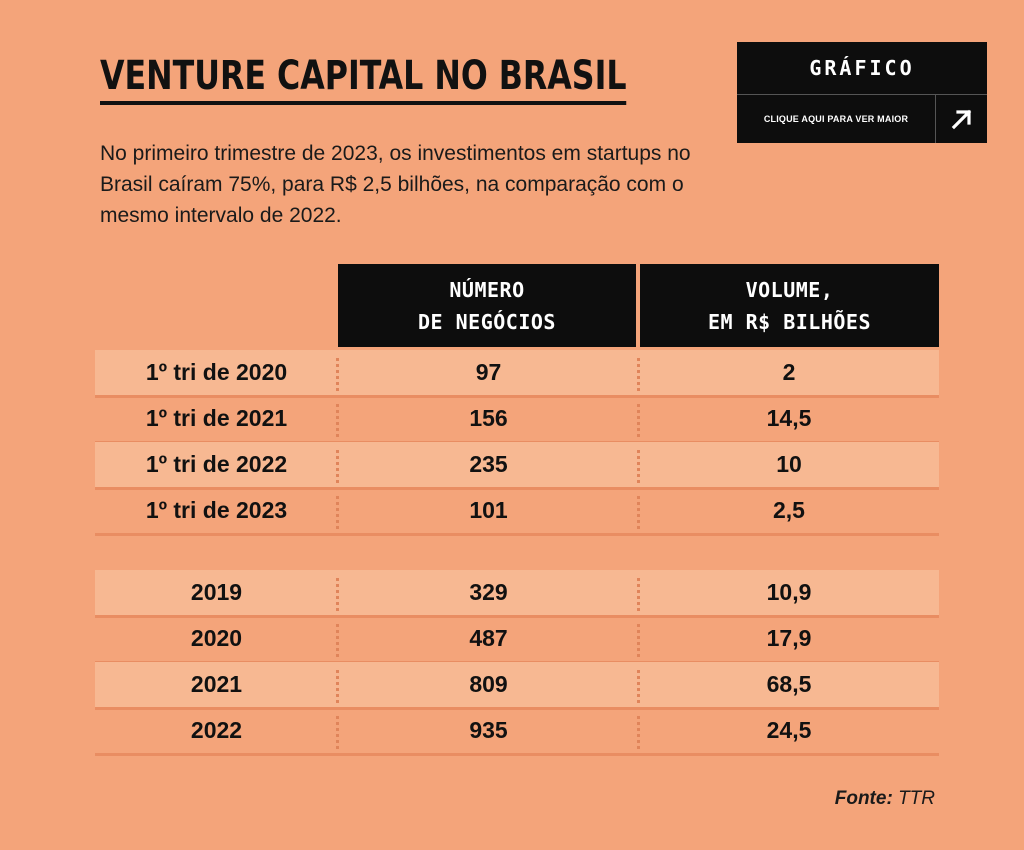  What do you see at coordinates (216, 464) in the screenshot?
I see `row-period: 1º tri de 2022` at bounding box center [216, 464].